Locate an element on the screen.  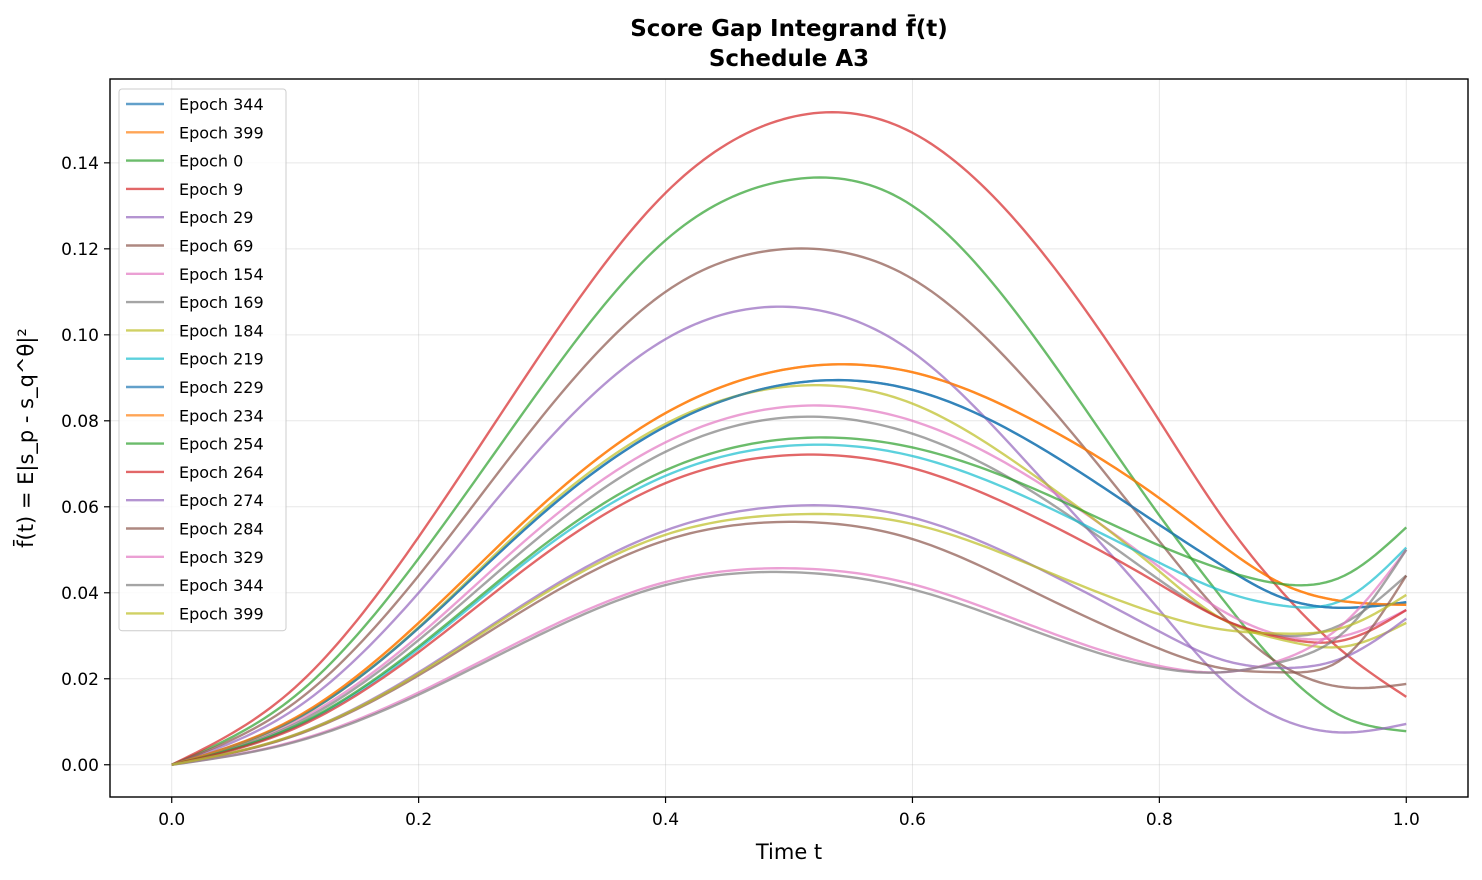
y-tick-label: 0.04 is located at coordinates (80, 594).